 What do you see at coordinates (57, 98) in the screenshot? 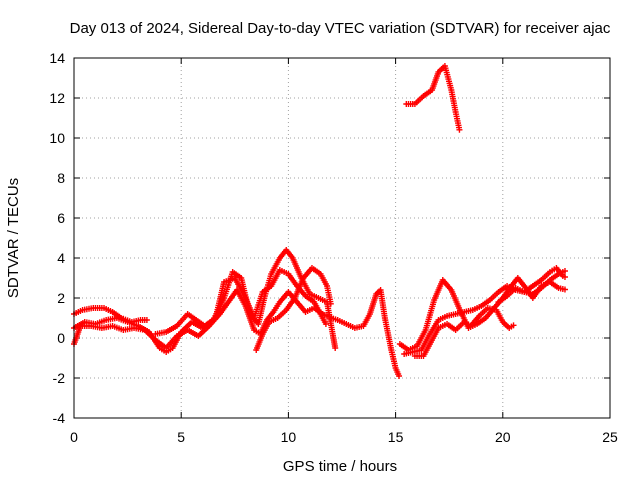
I see `y-tick-label: 12` at bounding box center [57, 98].